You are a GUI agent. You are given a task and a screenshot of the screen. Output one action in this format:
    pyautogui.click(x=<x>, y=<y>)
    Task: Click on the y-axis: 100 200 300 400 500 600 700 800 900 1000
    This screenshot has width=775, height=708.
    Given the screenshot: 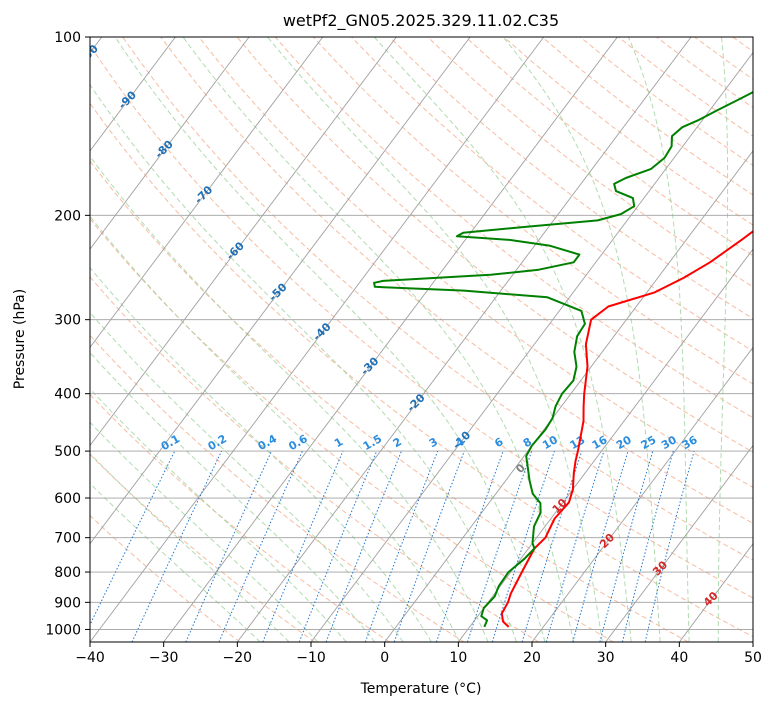 What is the action you would take?
    pyautogui.click(x=67, y=334)
    